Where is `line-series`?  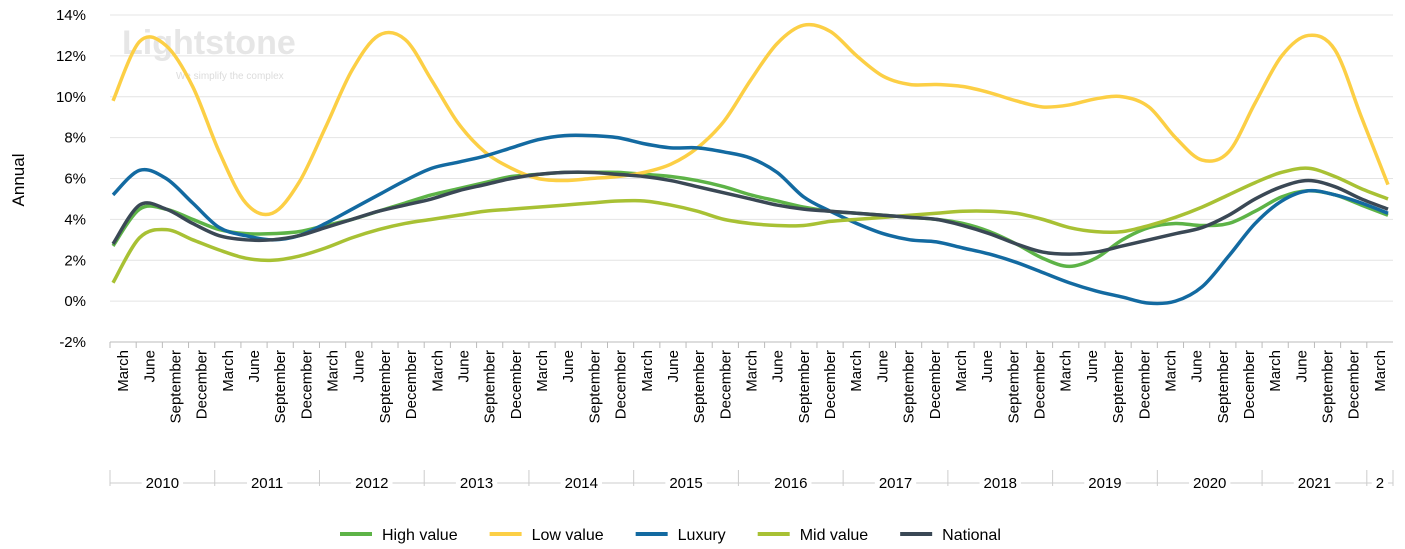
line-series is located at coordinates (750, 213).